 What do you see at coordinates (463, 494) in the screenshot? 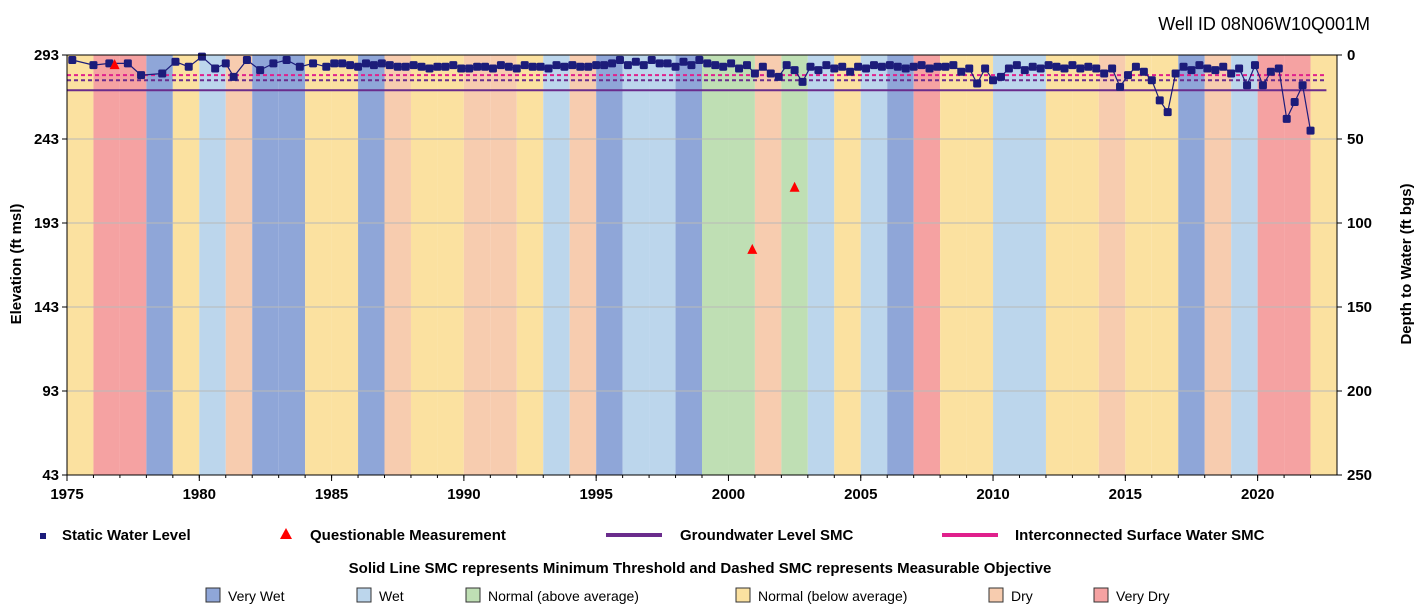
I see `x-tick-label: 1990` at bounding box center [463, 494].